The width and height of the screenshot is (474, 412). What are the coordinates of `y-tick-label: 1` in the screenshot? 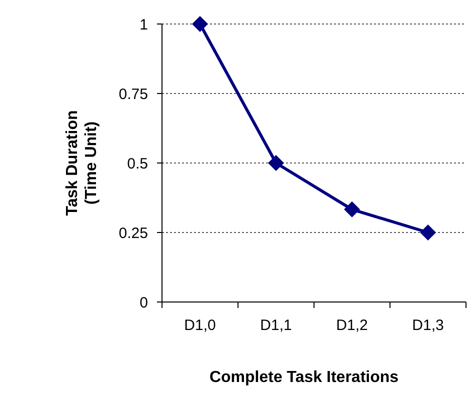 It's located at (144, 25).